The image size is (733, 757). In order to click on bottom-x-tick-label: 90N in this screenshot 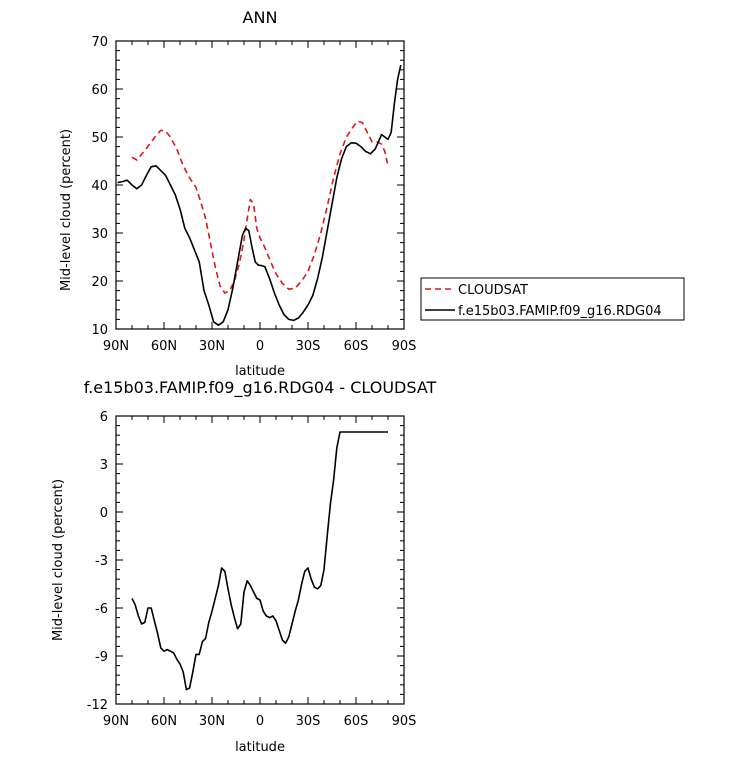, I will do `click(116, 721)`.